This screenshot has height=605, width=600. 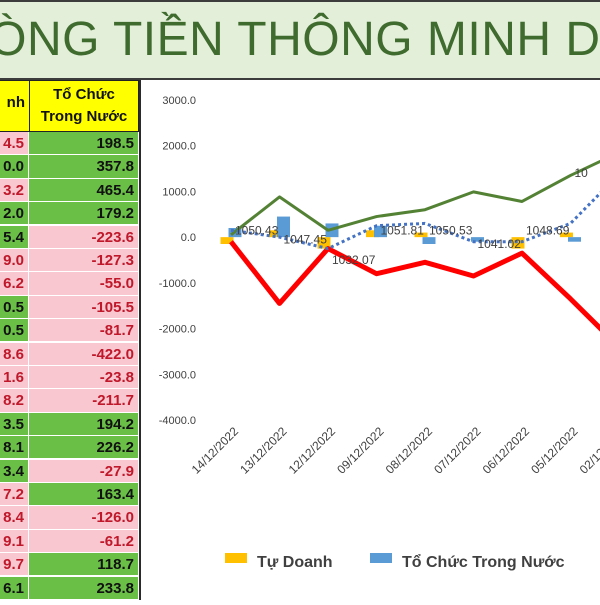 I want to click on to-chuc-cell: -105.5, so click(x=84, y=307).